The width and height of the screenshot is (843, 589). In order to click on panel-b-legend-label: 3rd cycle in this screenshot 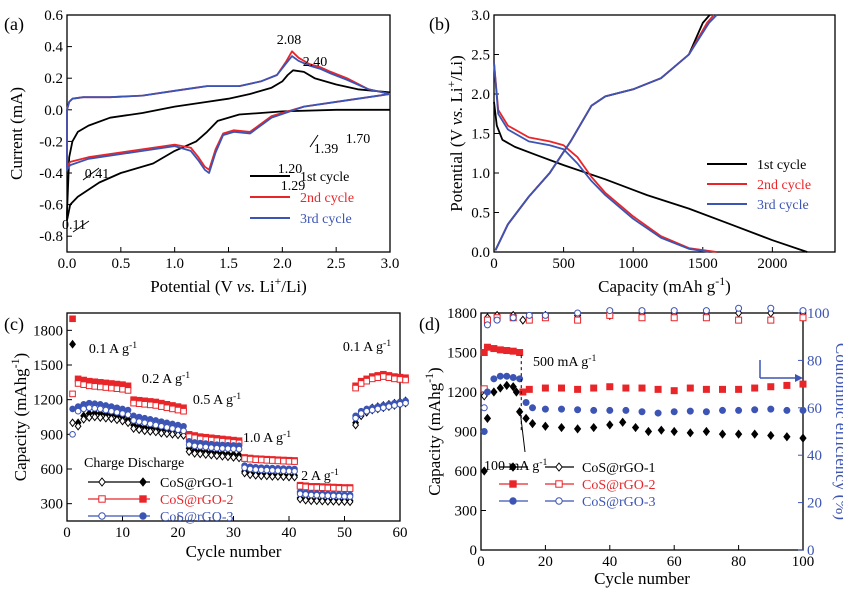, I will do `click(783, 205)`.